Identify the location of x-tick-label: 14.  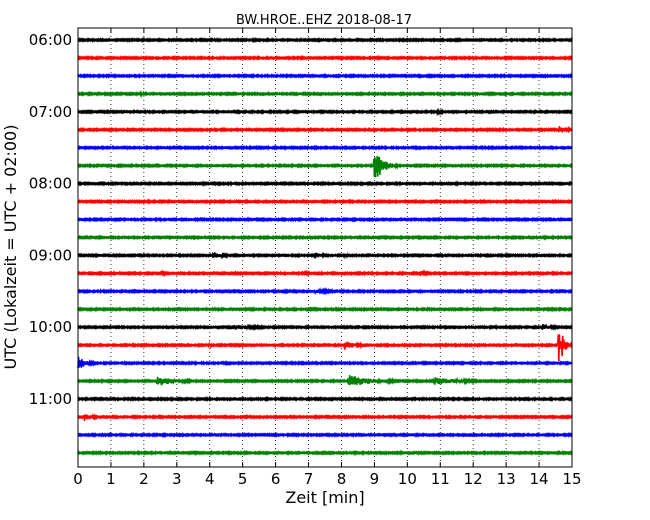
(539, 479).